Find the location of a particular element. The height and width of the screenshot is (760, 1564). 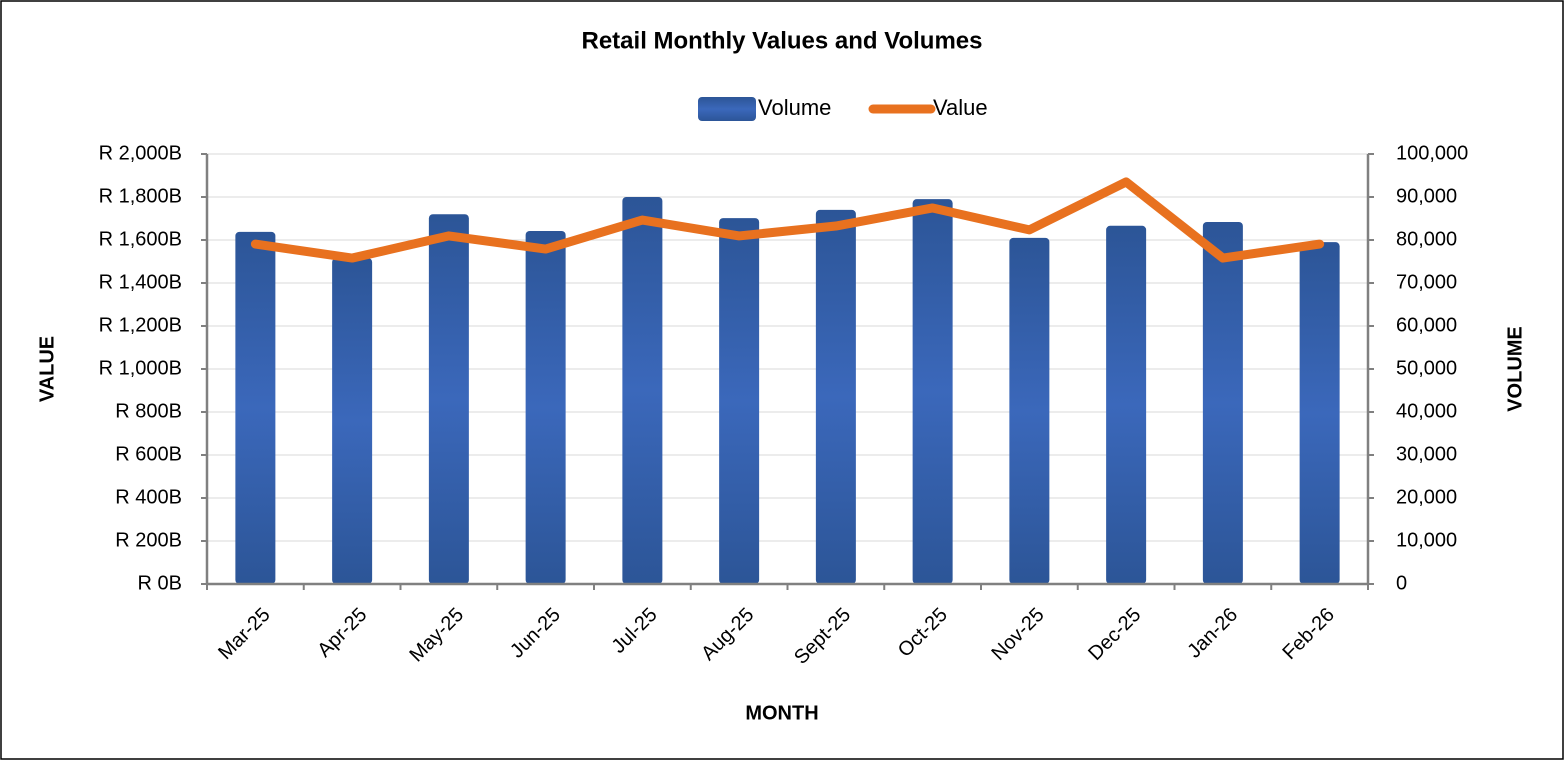

y2-tick-label: 80,000 is located at coordinates (1426, 239).